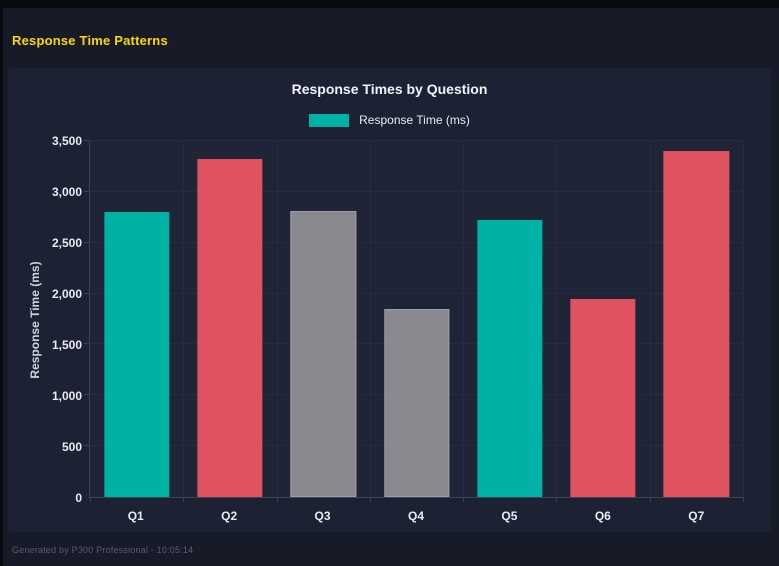 This screenshot has height=566, width=779. Describe the element at coordinates (510, 358) in the screenshot. I see `bar-q5` at that location.